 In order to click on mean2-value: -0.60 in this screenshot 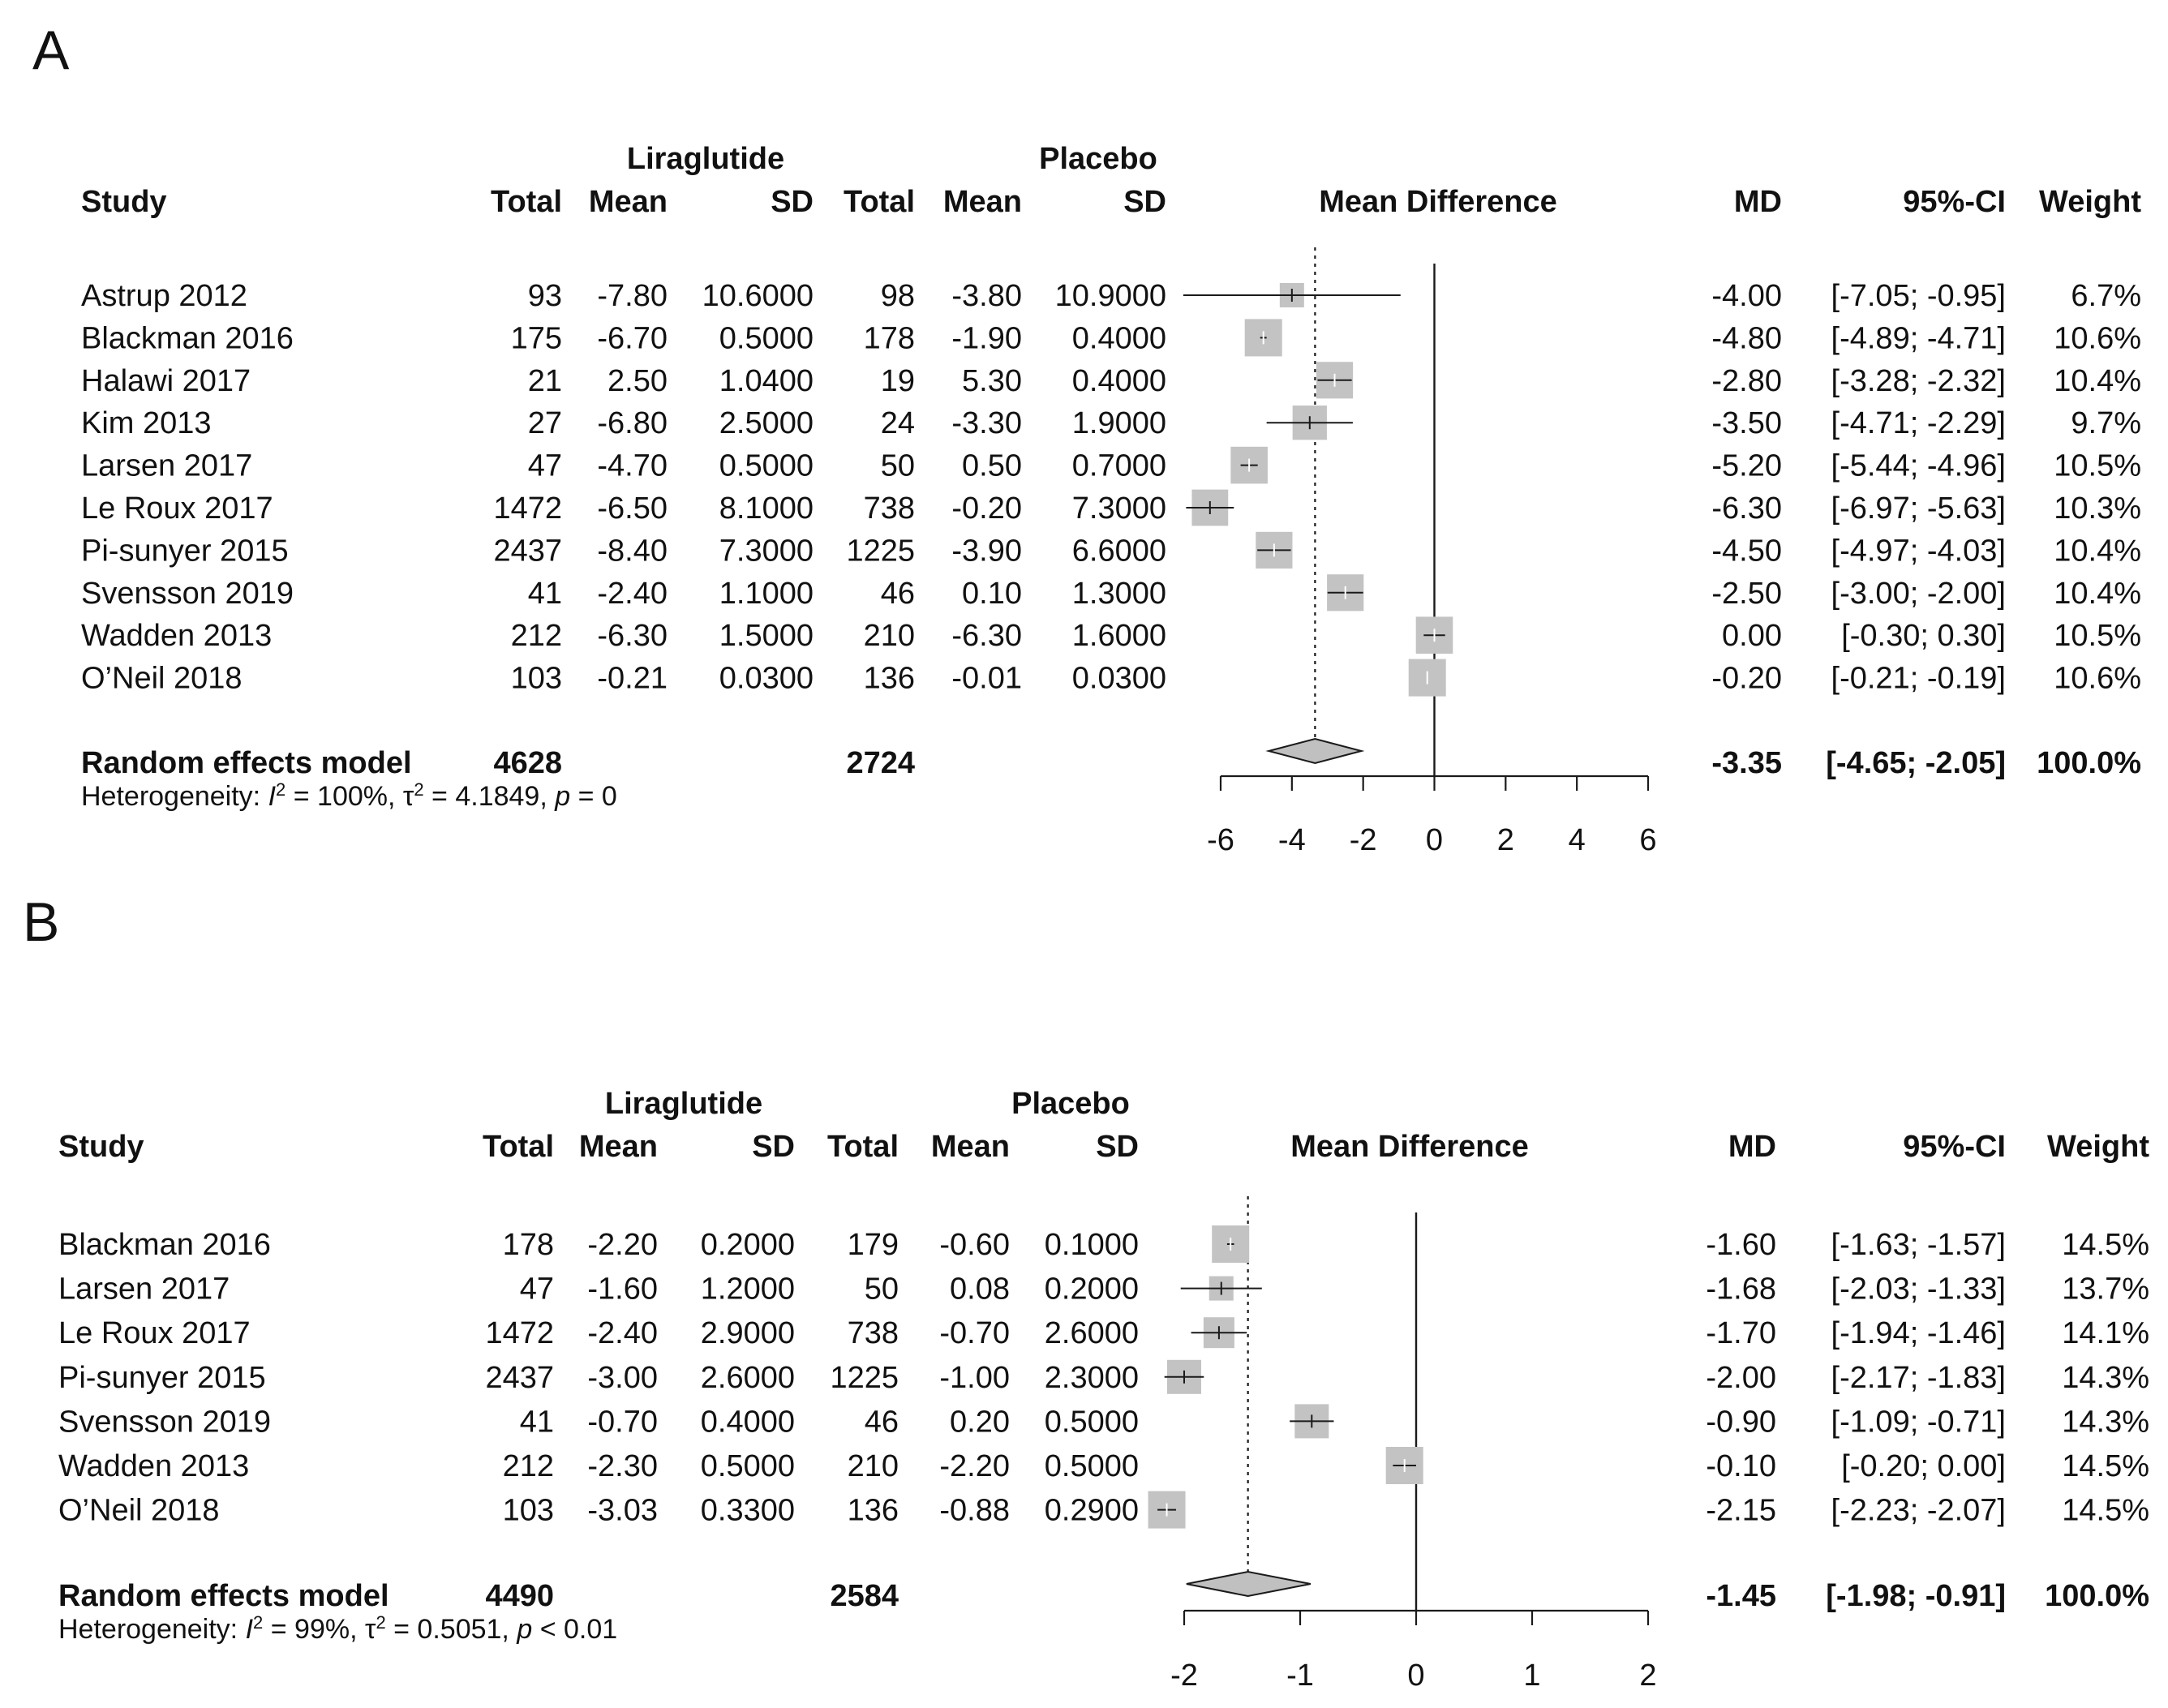, I will do `click(974, 1245)`.